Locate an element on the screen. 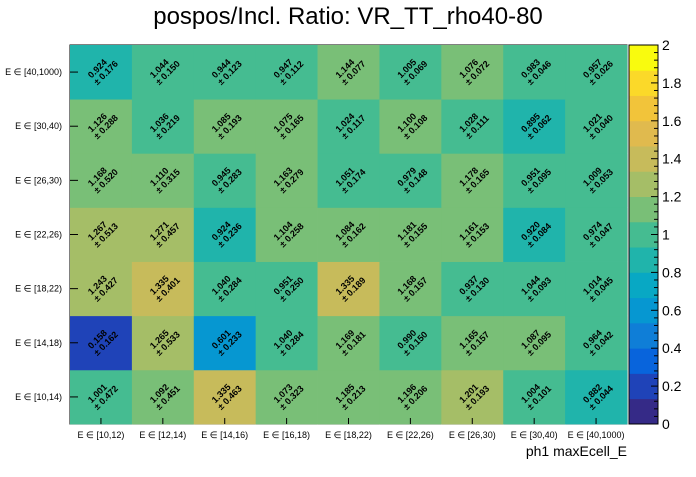 Image resolution: width=696 pixels, height=477 pixels. x-tick-label: E ∈ [14,16) is located at coordinates (224, 435).